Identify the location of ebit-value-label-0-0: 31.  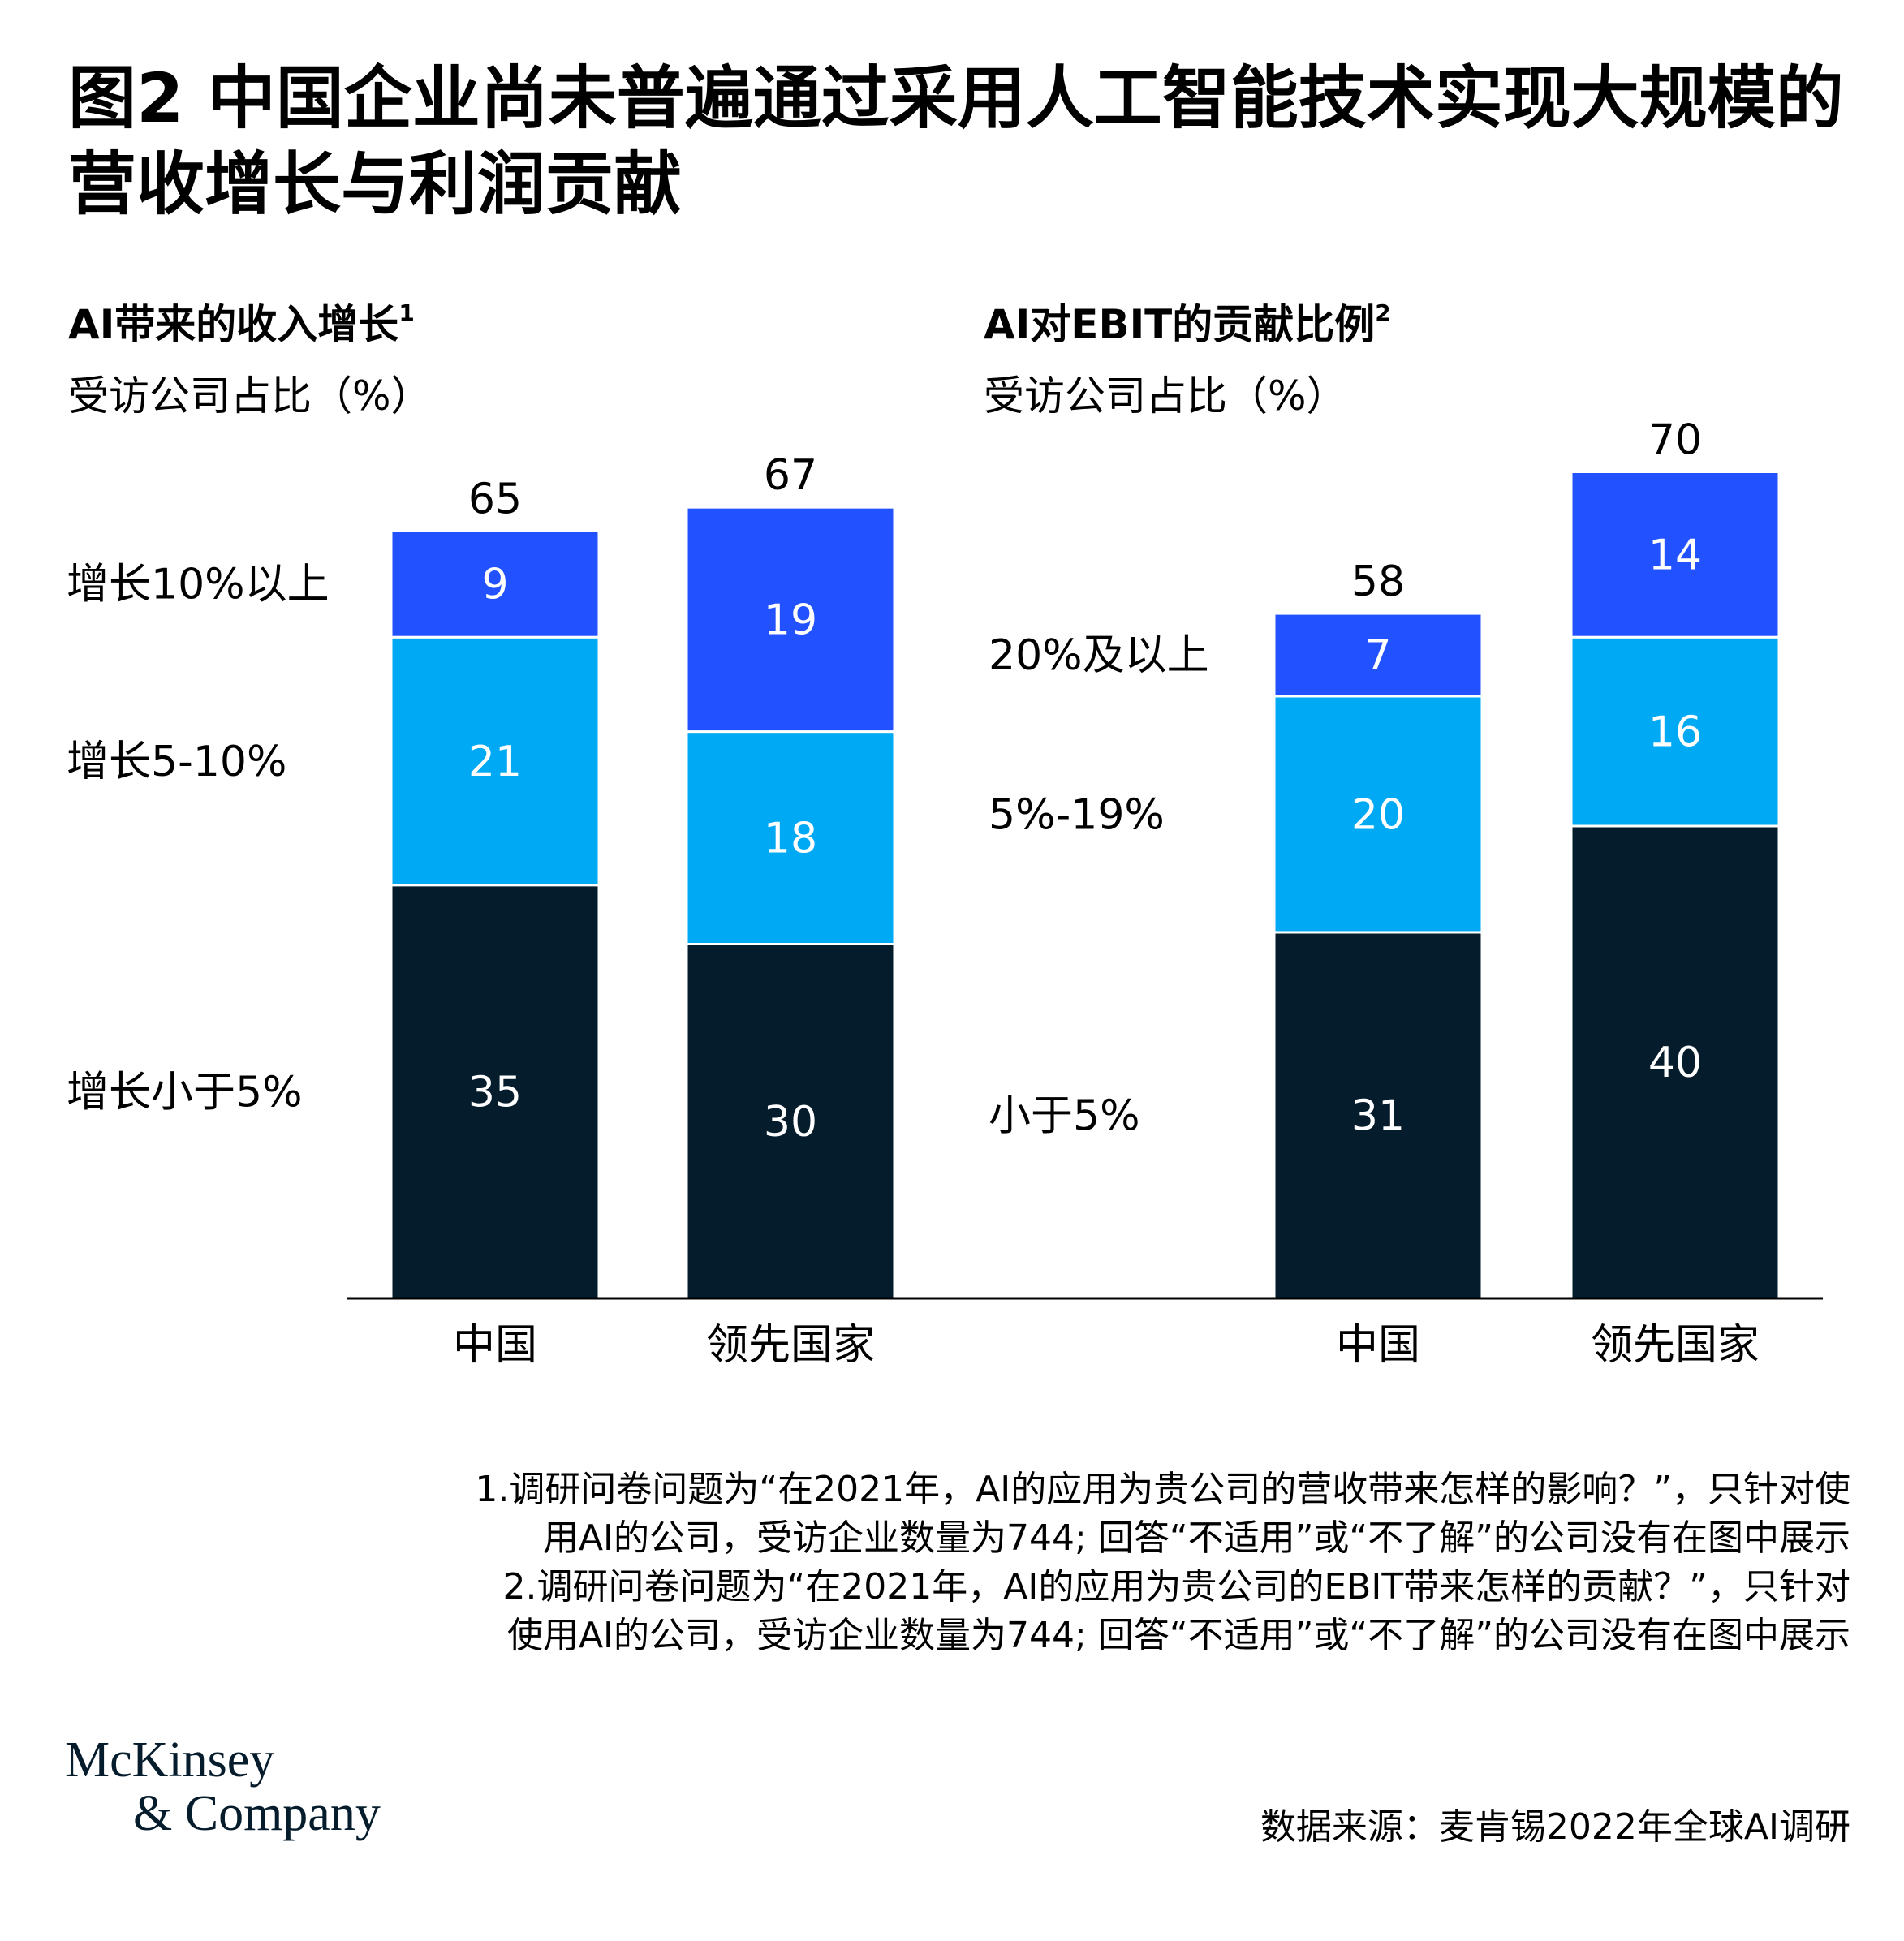
(1378, 1116).